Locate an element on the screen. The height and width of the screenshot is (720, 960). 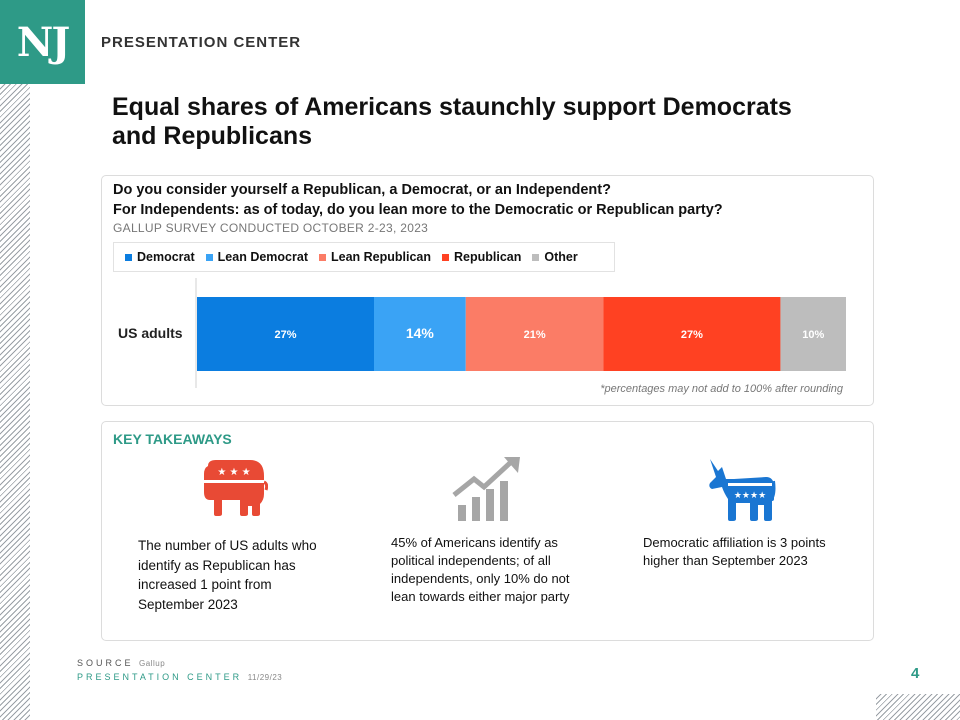
decorative-hatch-bottom-right is located at coordinates (918, 707).